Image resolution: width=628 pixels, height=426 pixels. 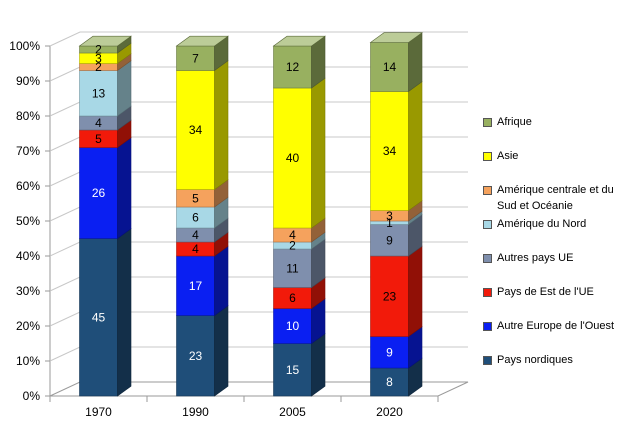 What do you see at coordinates (487, 122) in the screenshot?
I see `legend-swatch-afrique` at bounding box center [487, 122].